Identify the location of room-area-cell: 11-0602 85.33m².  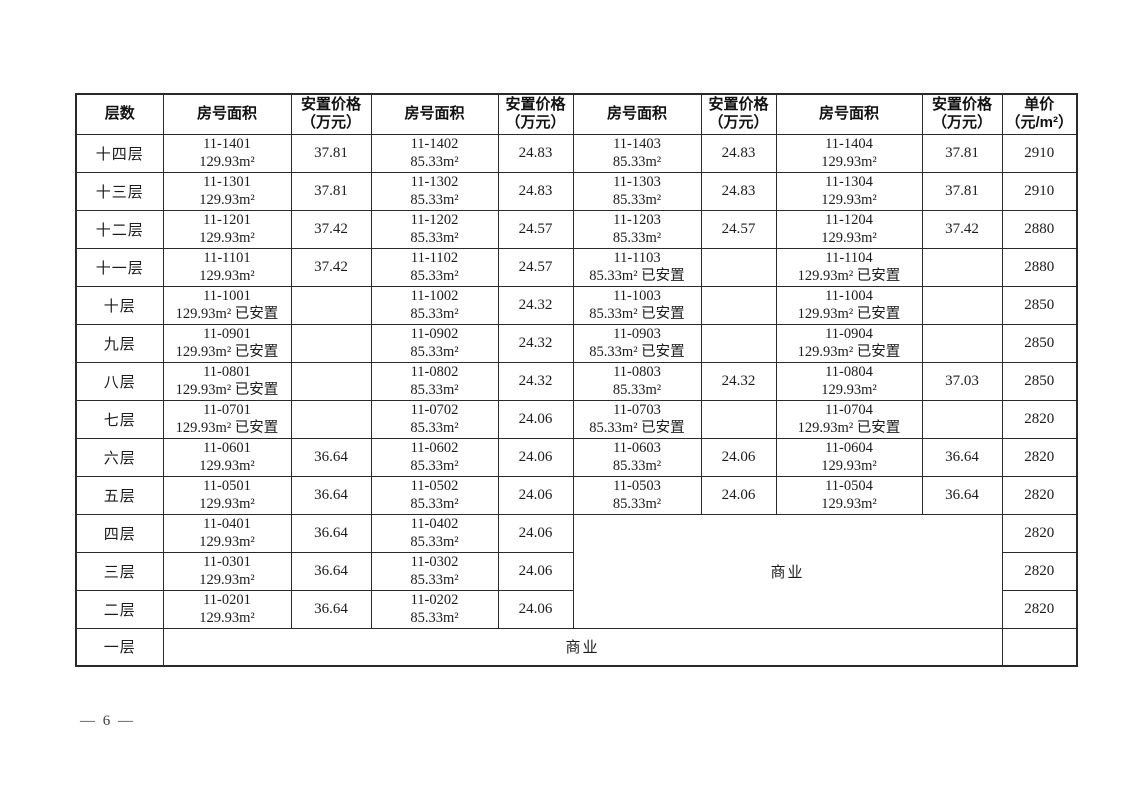
(434, 457).